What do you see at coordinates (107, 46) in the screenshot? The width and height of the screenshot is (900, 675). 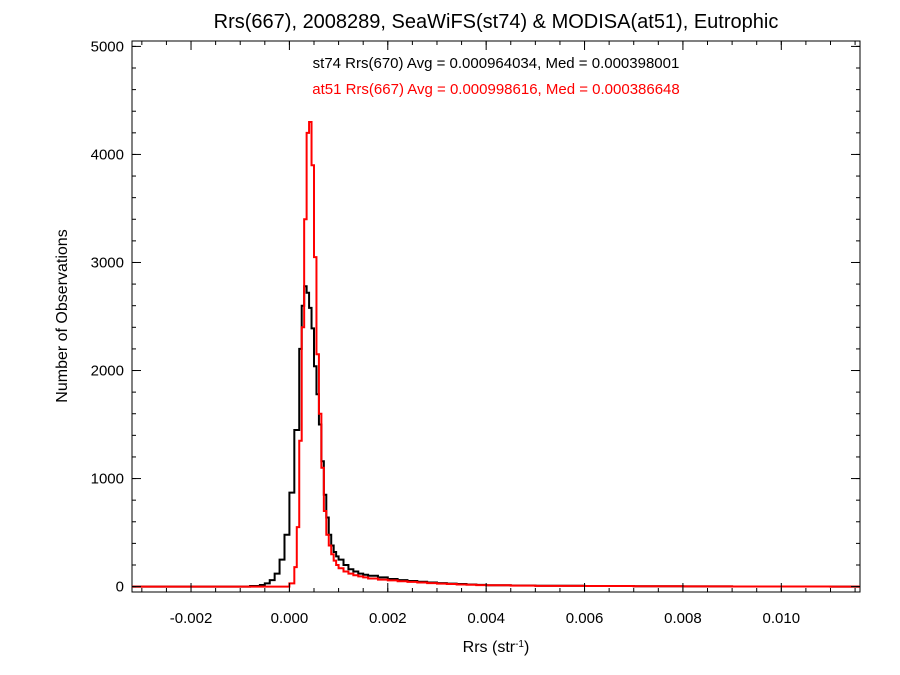 I see `y-tick-label: 5000` at bounding box center [107, 46].